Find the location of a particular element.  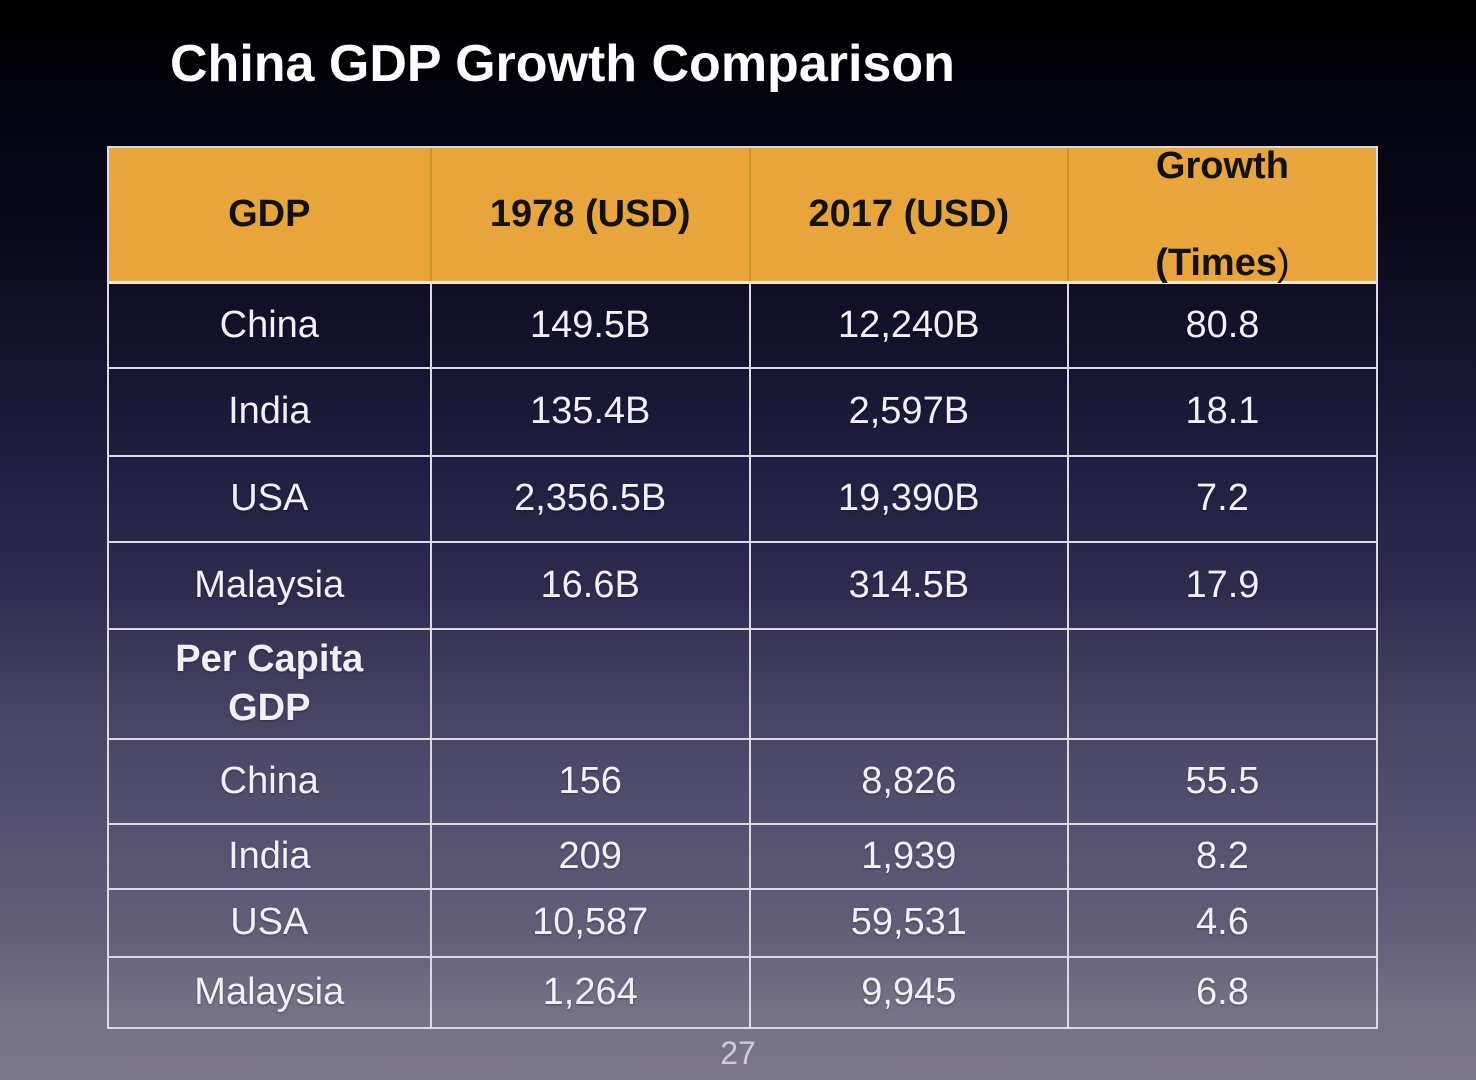

value-2017: 9,945 is located at coordinates (907, 992).